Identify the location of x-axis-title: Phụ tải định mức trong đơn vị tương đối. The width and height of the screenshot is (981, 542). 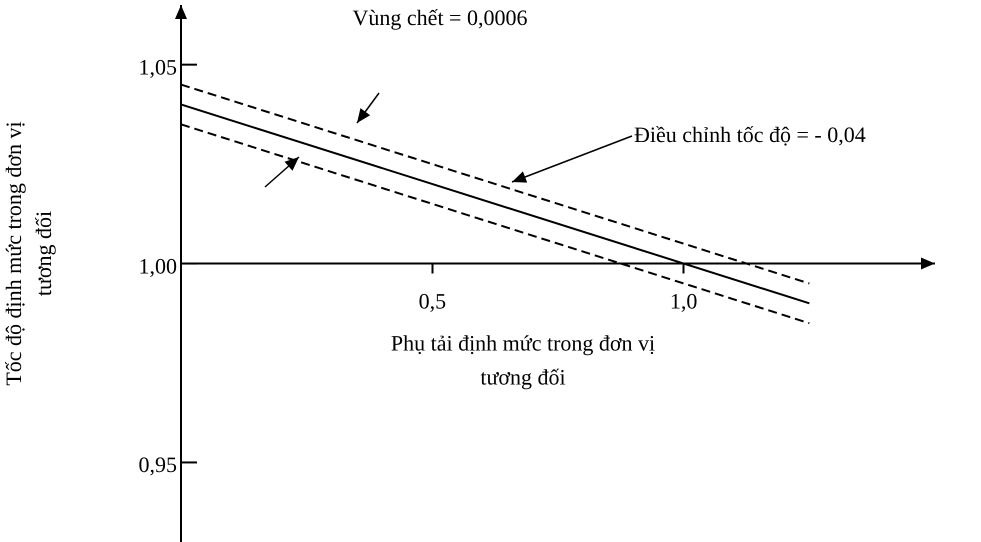
(523, 360).